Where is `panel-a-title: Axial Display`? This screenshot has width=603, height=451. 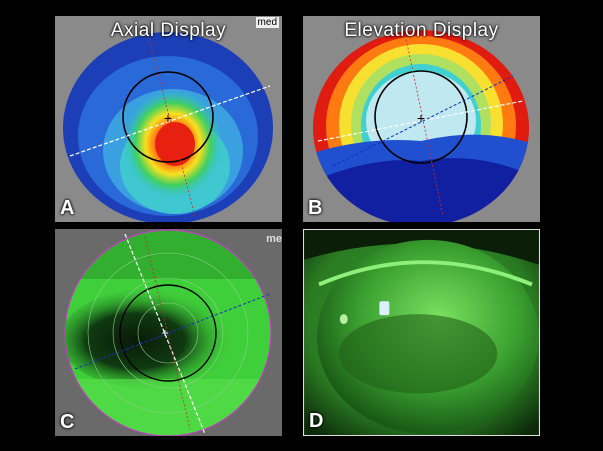 panel-a-title: Axial Display is located at coordinates (168, 30).